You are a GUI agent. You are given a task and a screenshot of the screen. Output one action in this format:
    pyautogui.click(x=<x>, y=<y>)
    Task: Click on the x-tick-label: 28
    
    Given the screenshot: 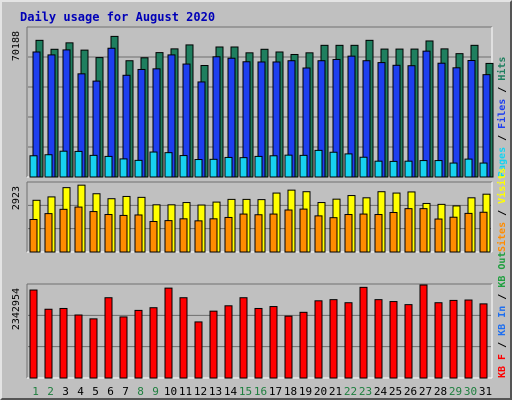 What is the action you would take?
    pyautogui.click(x=440, y=391)
    